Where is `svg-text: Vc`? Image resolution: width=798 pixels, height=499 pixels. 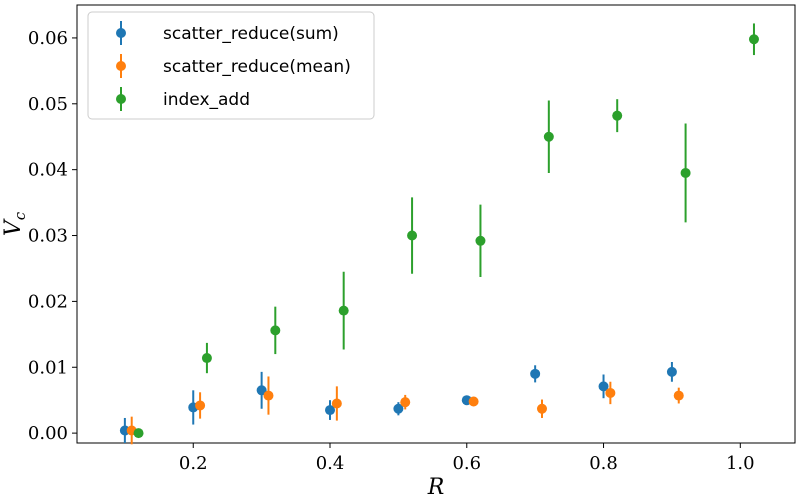
svg-text: Vc is located at coordinates (15, 223).